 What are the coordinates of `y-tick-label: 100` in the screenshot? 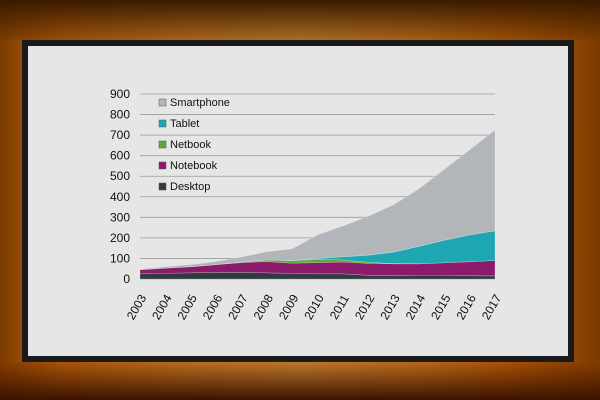 It's located at (120, 258).